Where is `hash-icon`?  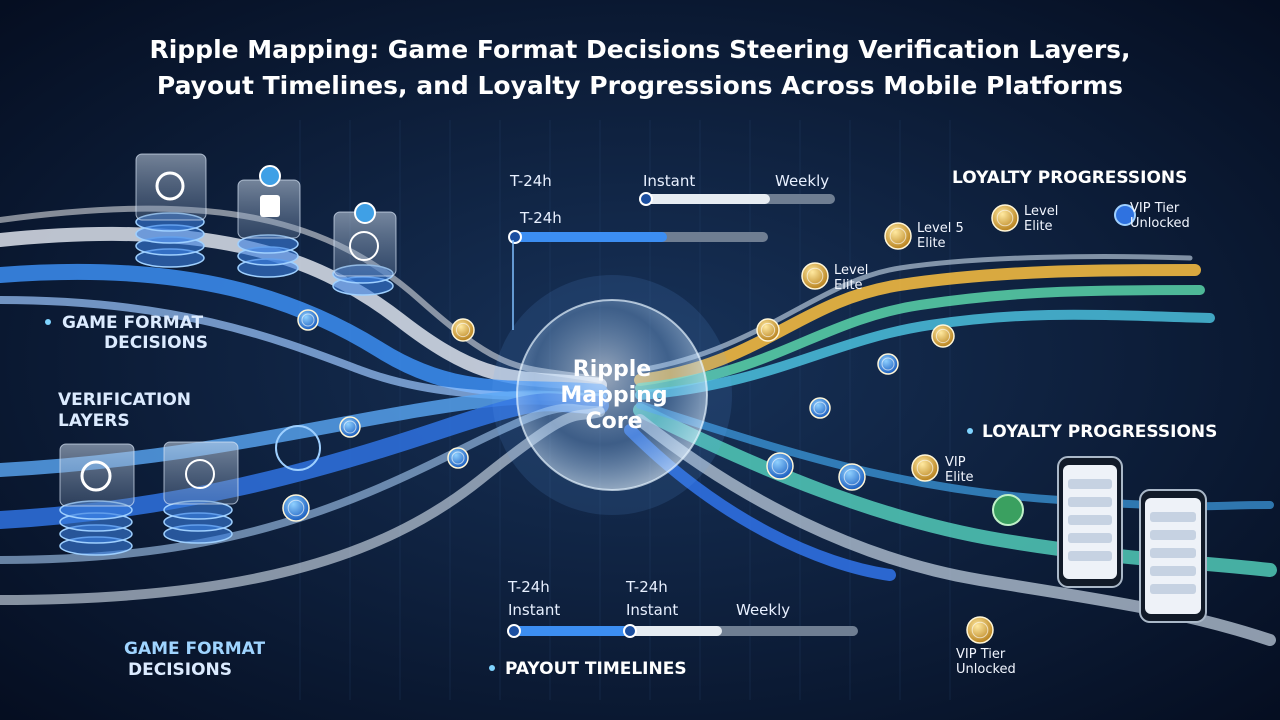 hash-icon is located at coordinates (200, 474).